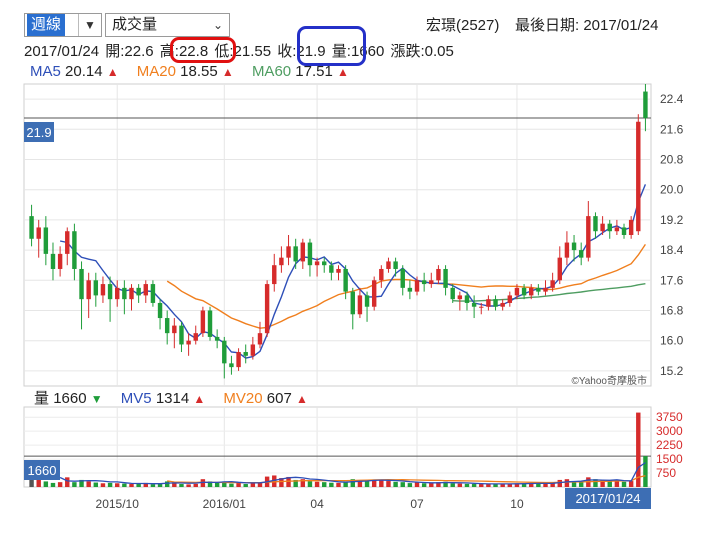  Describe the element at coordinates (265, 398) in the screenshot. I see `mv20-legend: MV20 607 ▲` at that location.